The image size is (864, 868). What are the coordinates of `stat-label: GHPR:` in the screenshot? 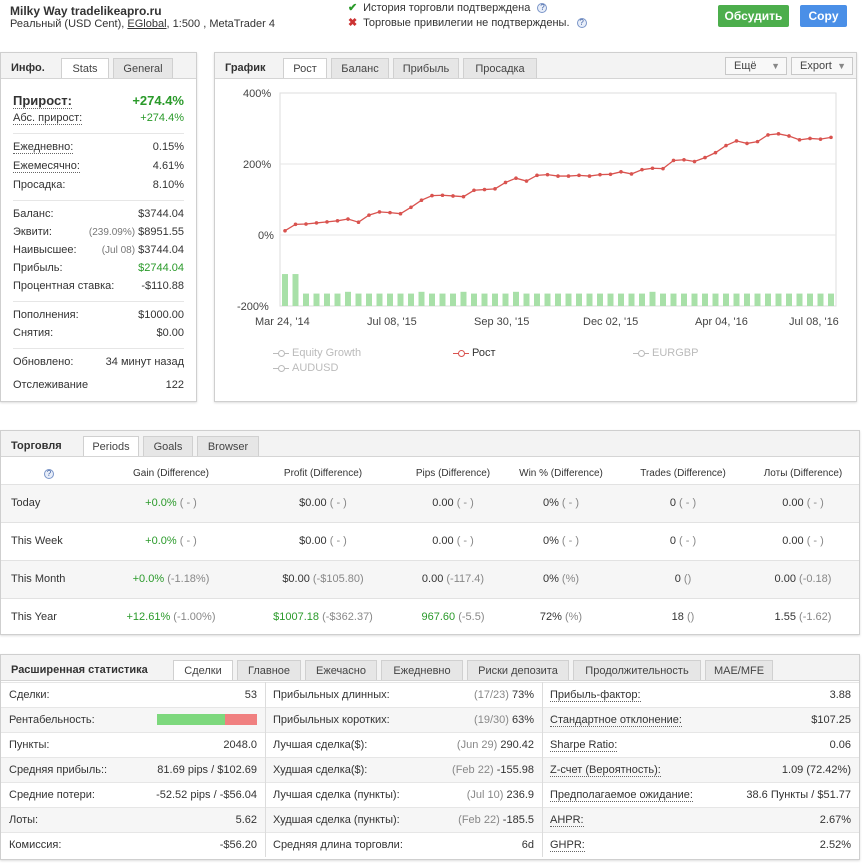 It's located at (567, 845).